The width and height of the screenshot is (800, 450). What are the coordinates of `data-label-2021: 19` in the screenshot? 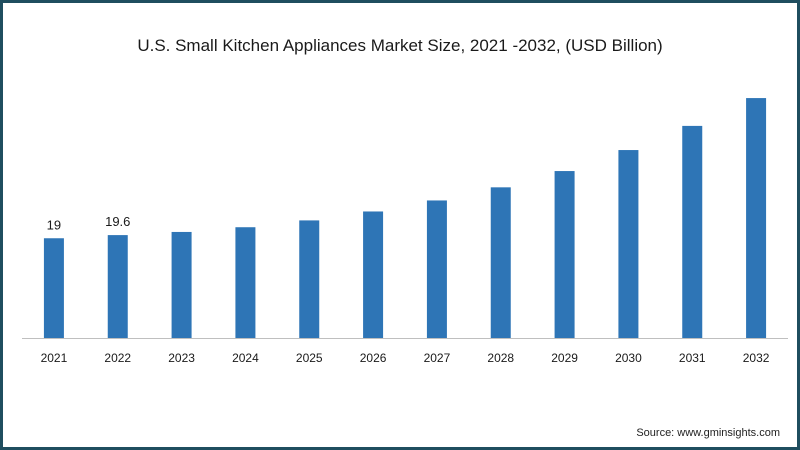 It's located at (54, 224).